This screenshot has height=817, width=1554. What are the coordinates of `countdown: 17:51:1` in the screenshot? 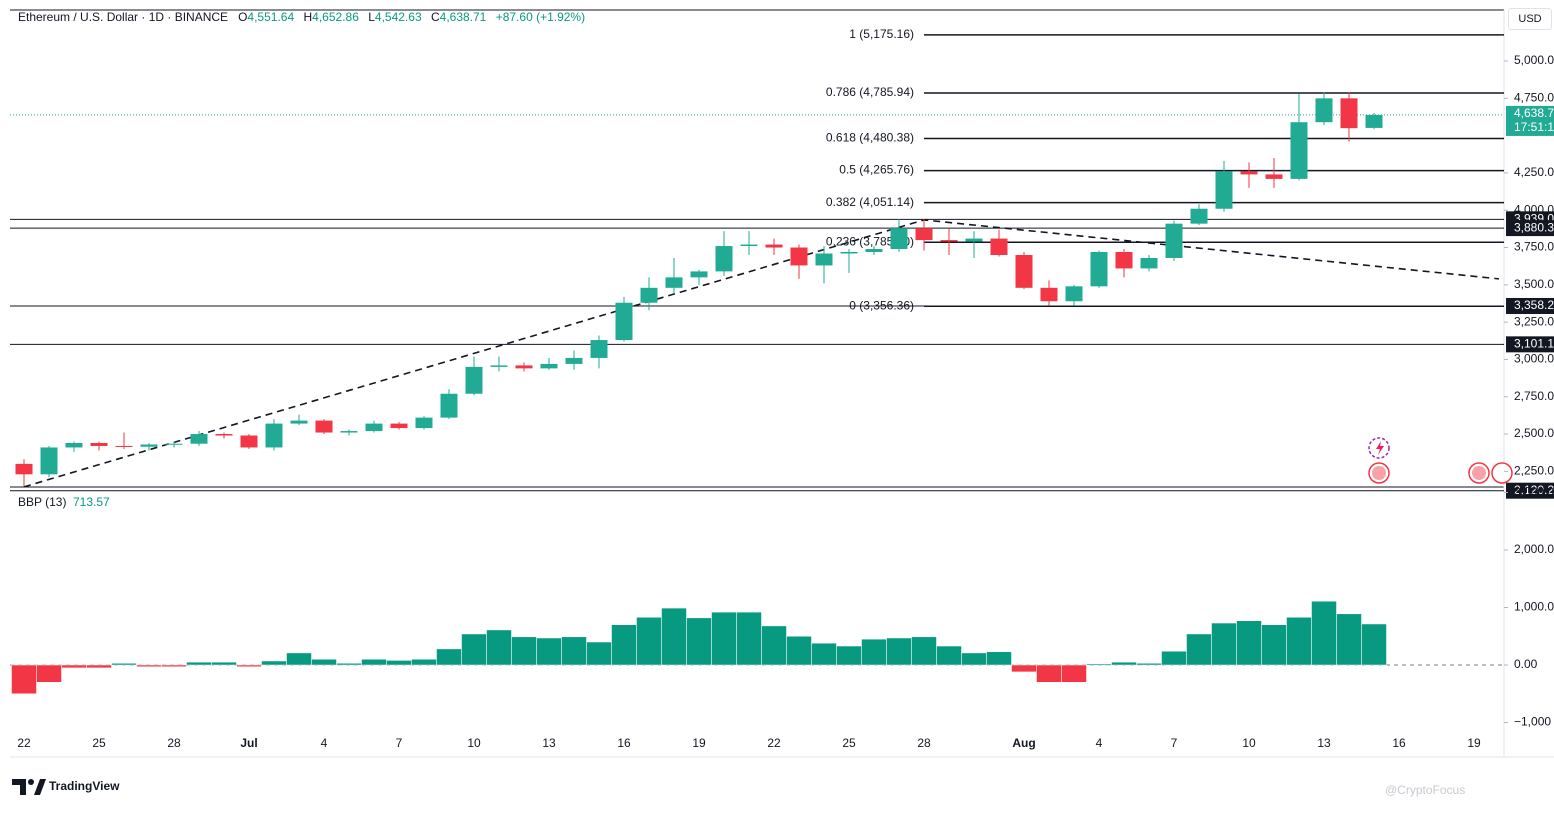 It's located at (1534, 127).